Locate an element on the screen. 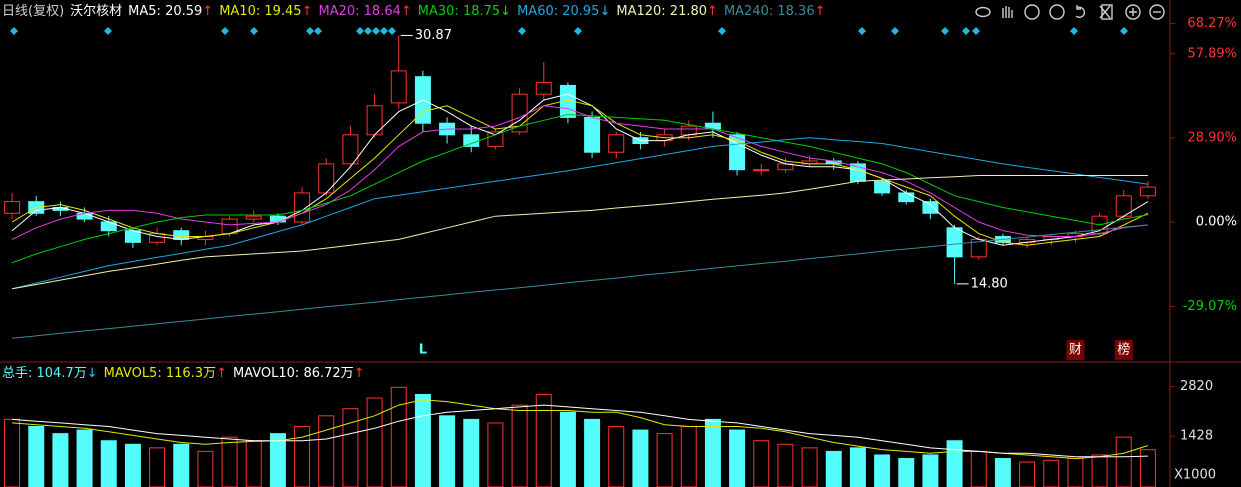  event-marker: 榜 is located at coordinates (1123, 350).